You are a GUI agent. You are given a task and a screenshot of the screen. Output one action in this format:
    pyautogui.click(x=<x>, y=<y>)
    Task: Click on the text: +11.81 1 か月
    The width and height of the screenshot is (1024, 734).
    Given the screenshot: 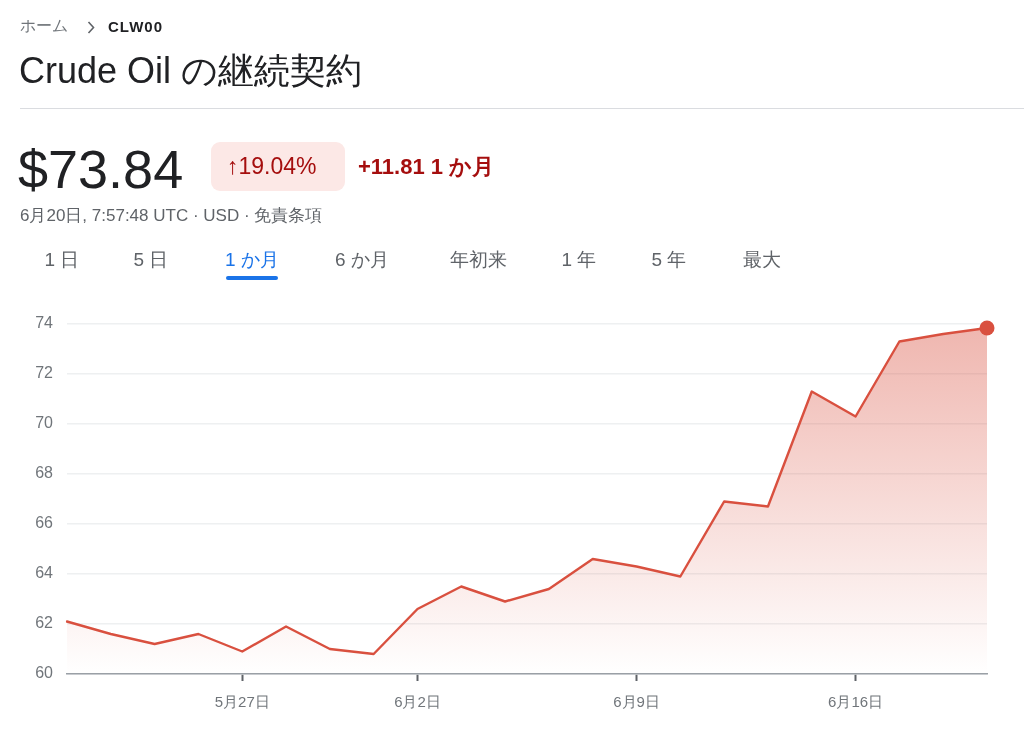 What is the action you would take?
    pyautogui.click(x=426, y=166)
    